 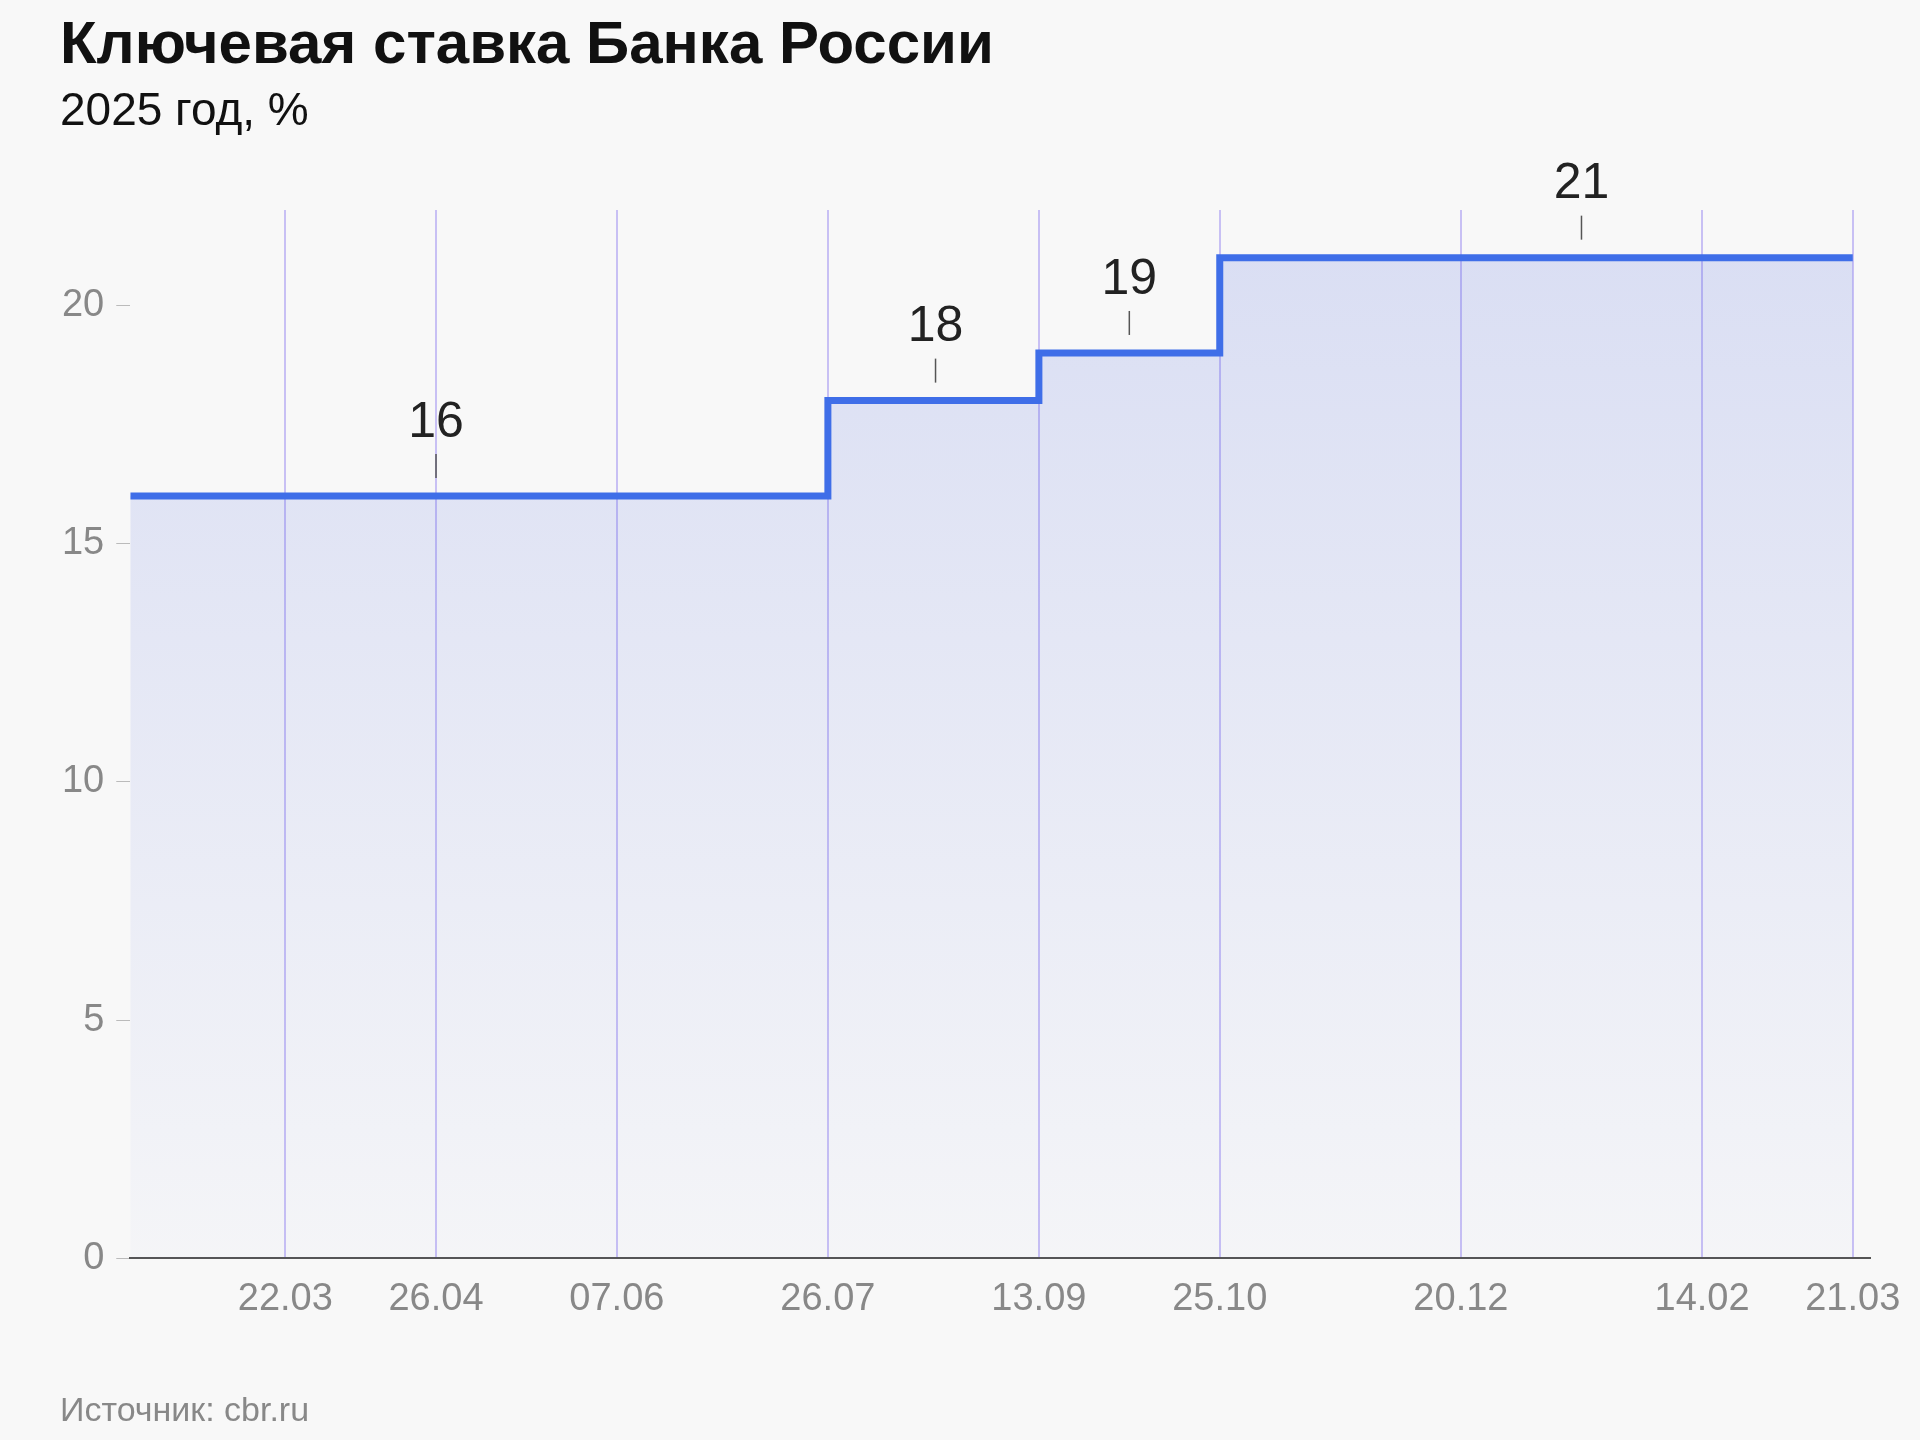 I want to click on text: Источник: cbr.ru, so click(x=185, y=1409).